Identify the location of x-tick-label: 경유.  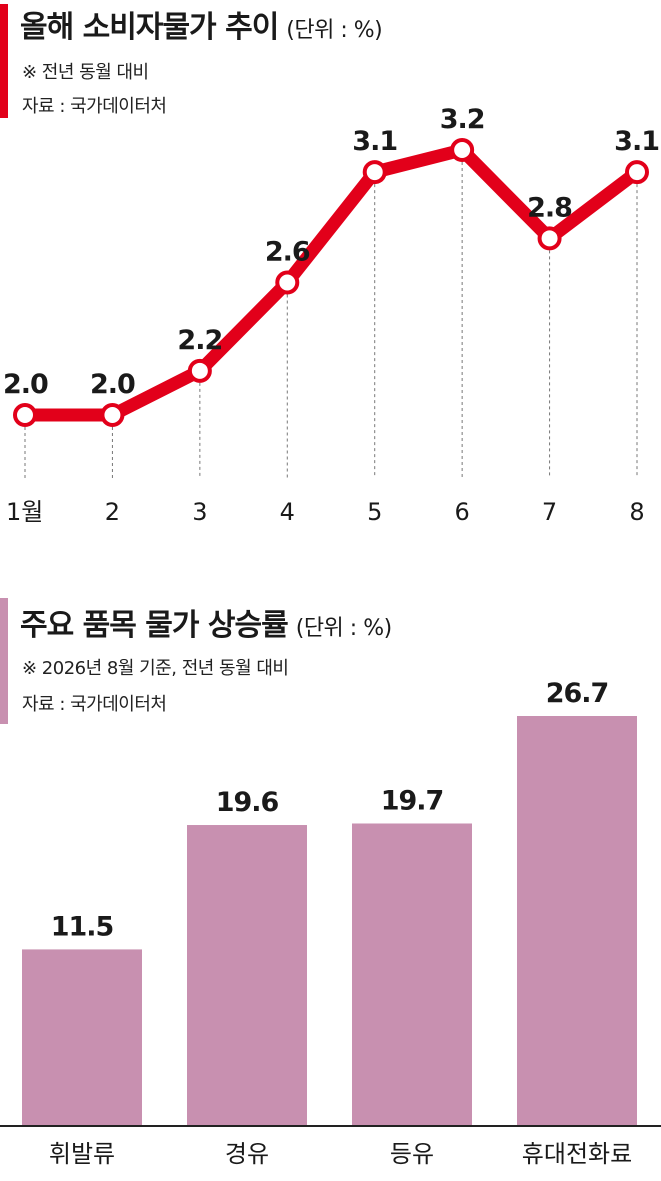
(247, 1154).